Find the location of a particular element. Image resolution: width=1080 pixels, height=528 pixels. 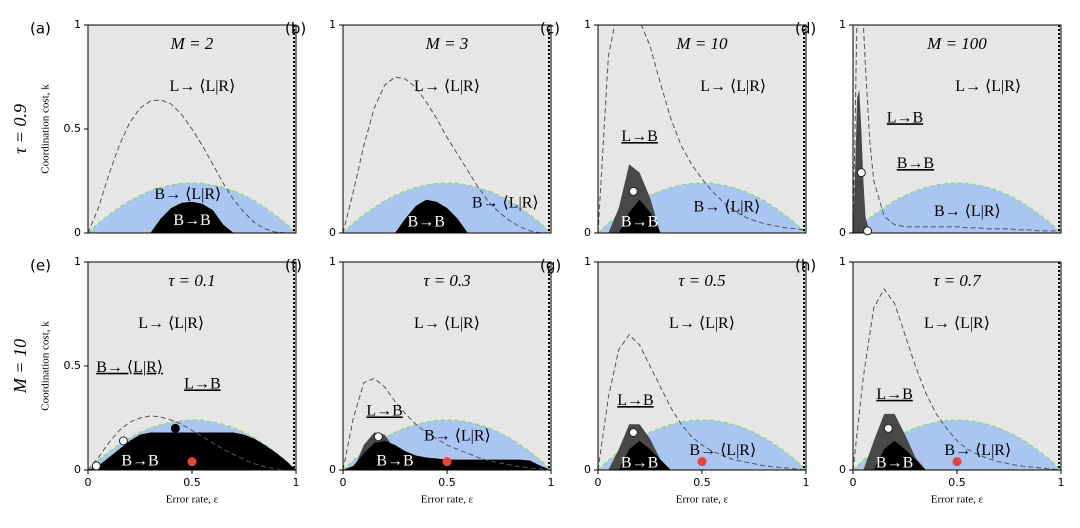

panel-title: M = 10 is located at coordinates (701, 43).